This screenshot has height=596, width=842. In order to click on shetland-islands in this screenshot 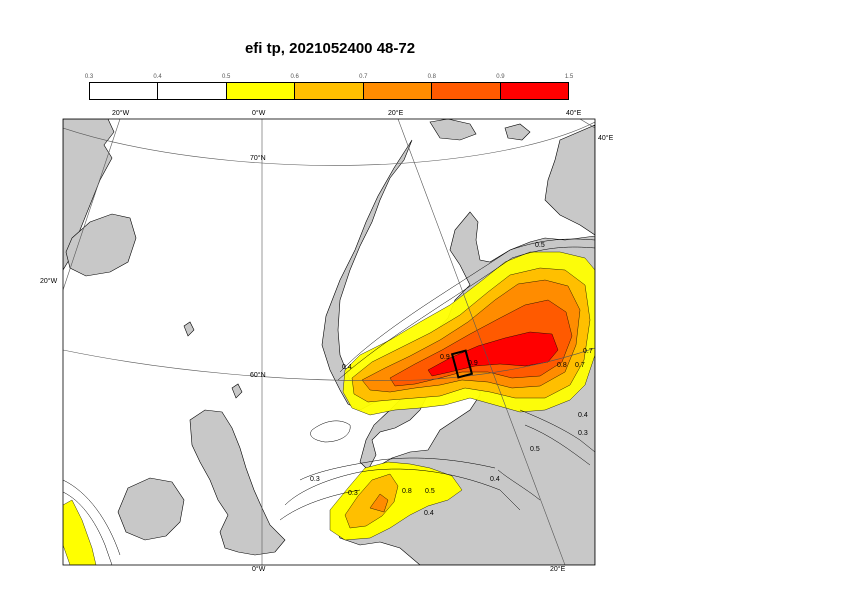, I will do `click(237, 391)`.